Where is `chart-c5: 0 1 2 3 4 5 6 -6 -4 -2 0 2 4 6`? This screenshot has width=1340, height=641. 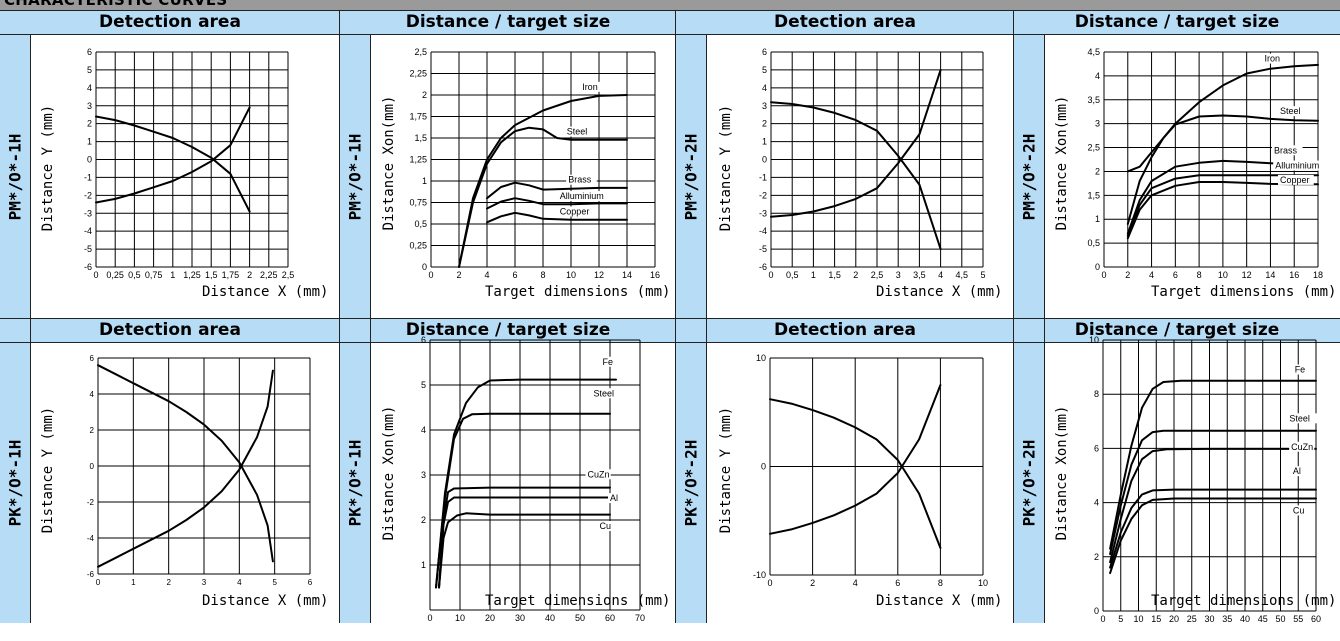
chart-c5: 0 1 2 3 4 5 6 -6 -4 -2 0 2 4 6 is located at coordinates (200, 470).